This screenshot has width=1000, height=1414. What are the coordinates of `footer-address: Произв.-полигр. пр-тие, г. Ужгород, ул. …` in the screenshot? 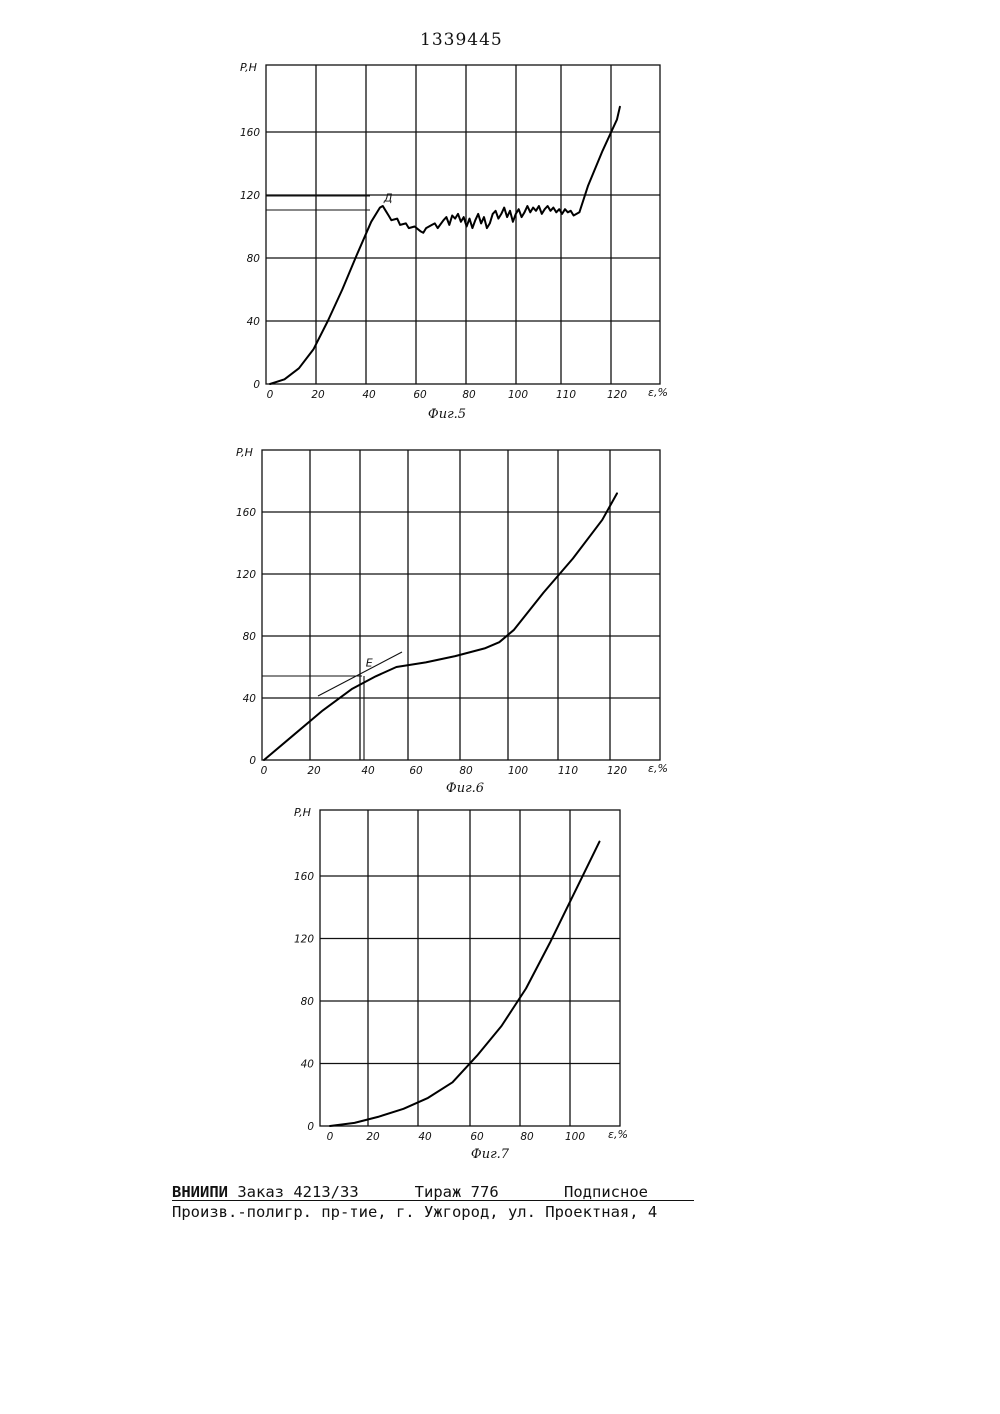 It's located at (414, 1212).